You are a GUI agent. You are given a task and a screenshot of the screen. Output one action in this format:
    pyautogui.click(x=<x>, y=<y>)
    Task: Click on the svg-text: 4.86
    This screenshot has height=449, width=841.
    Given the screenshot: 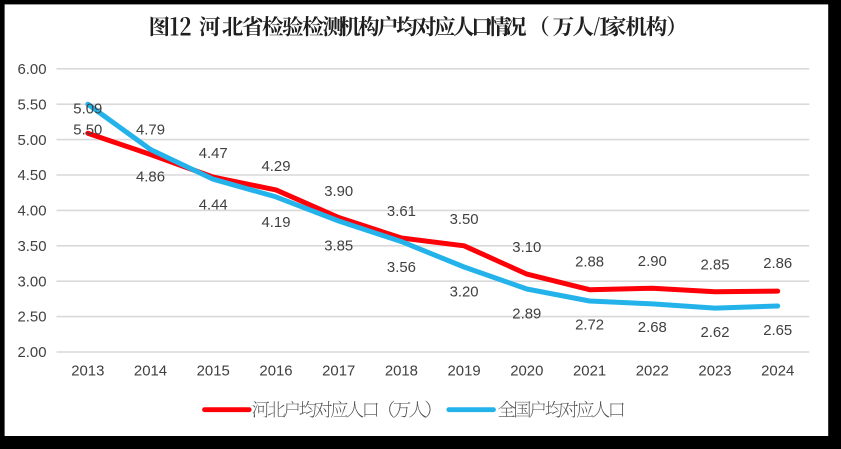 What is the action you would take?
    pyautogui.click(x=150, y=178)
    